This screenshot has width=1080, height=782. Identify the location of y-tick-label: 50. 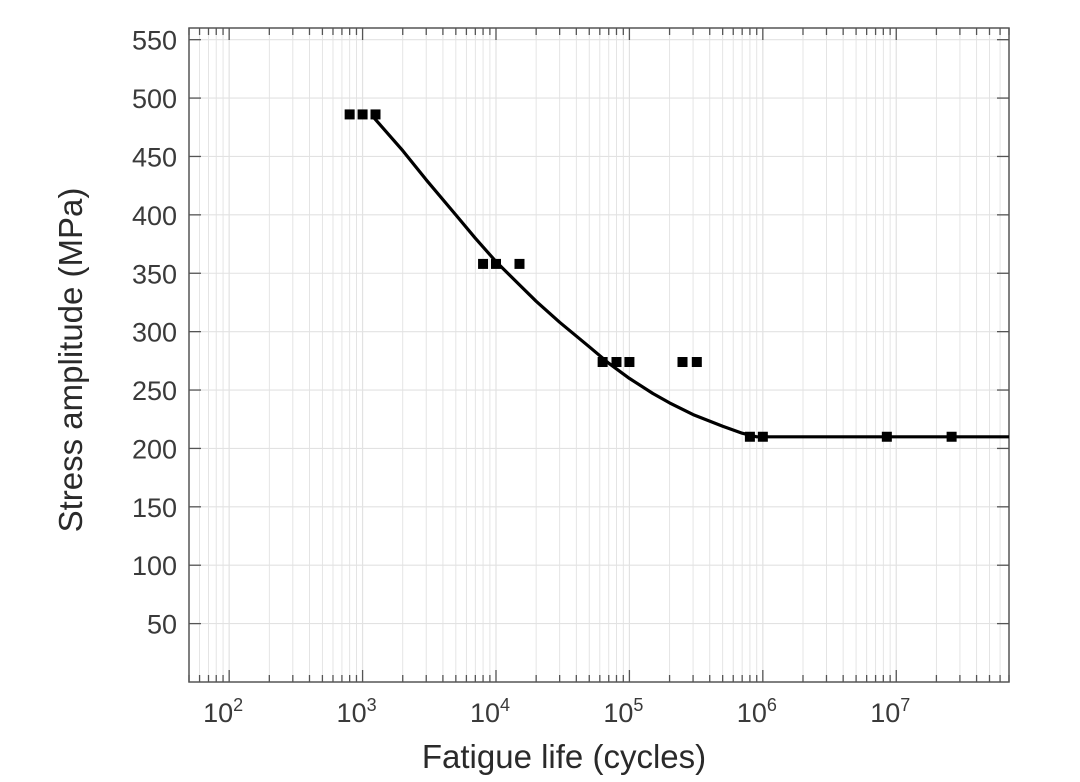
(162, 625).